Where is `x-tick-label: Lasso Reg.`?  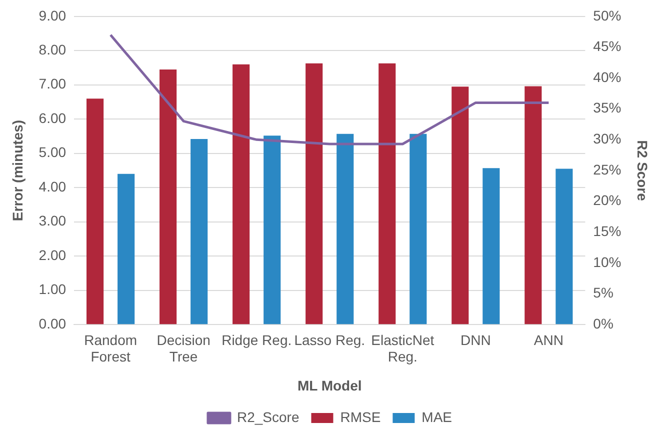 x-tick-label: Lasso Reg. is located at coordinates (330, 340).